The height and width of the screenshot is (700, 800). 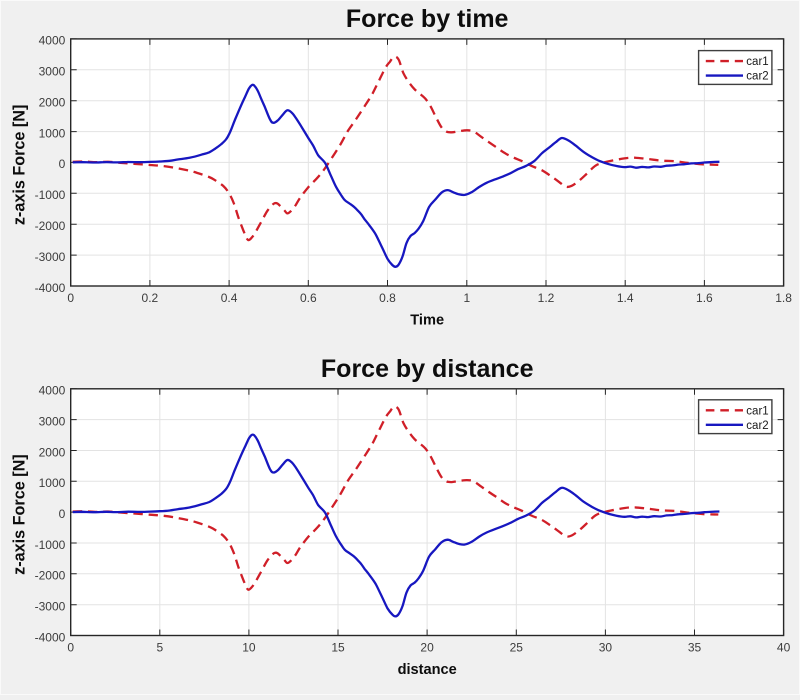 What do you see at coordinates (427, 647) in the screenshot?
I see `svg-text: 20` at bounding box center [427, 647].